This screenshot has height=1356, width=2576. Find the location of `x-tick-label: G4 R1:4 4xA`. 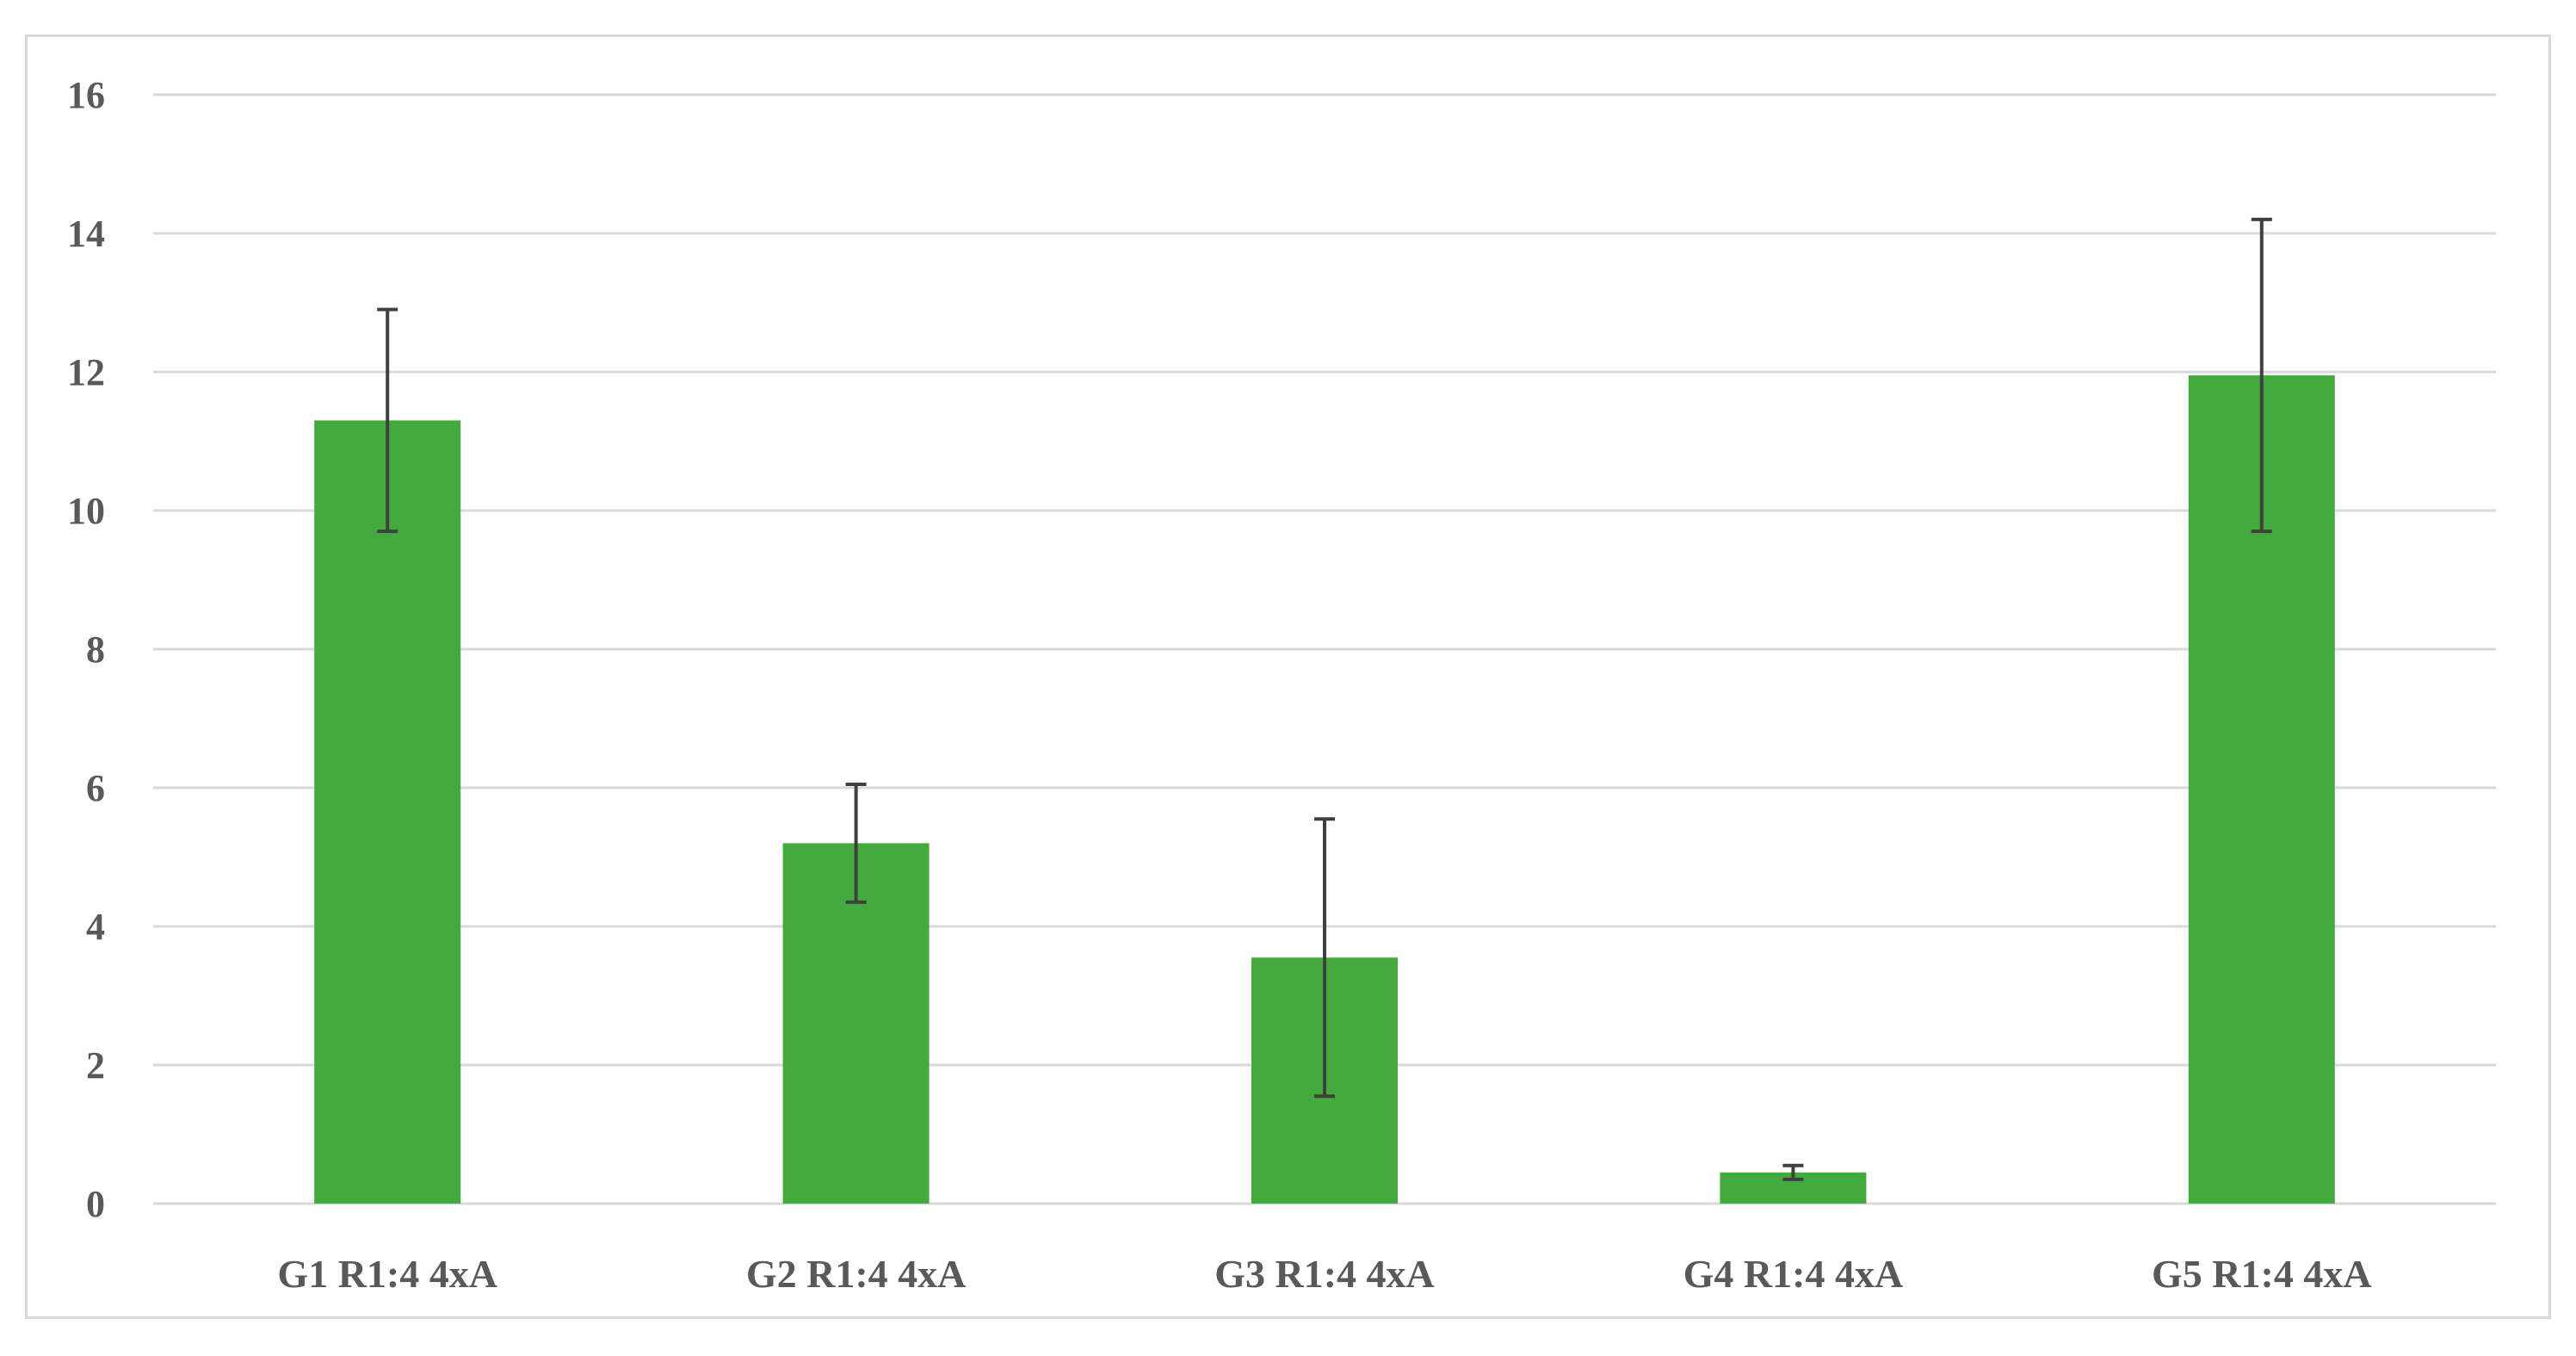

x-tick-label: G4 R1:4 4xA is located at coordinates (1793, 1274).